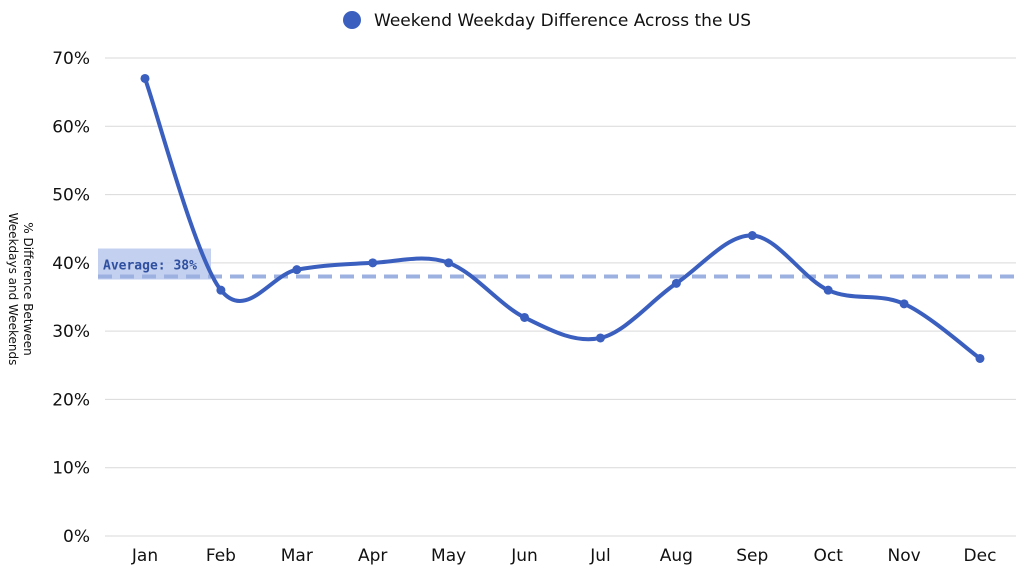 Image resolution: width=1024 pixels, height=576 pixels. I want to click on data-point-jul, so click(600, 338).